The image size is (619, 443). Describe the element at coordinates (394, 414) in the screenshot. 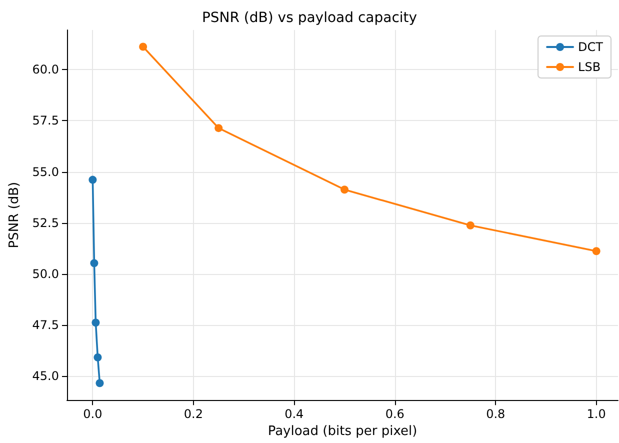

I see `x-tick-label: 0.6` at that location.